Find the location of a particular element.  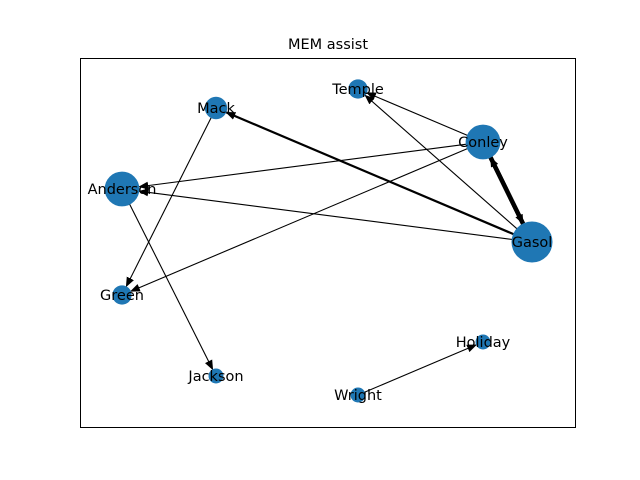

edge-gasol-to-temple is located at coordinates (441, 162).